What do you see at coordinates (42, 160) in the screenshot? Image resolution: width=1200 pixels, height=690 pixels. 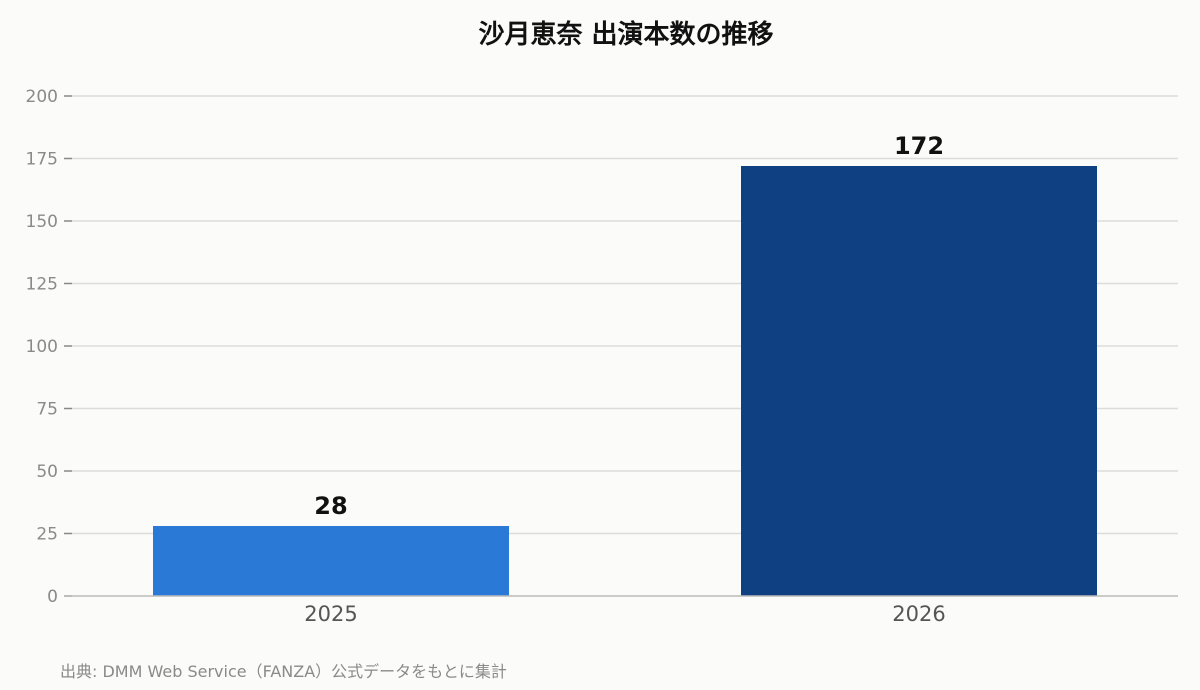 I see `y-tick-label: 175` at bounding box center [42, 160].